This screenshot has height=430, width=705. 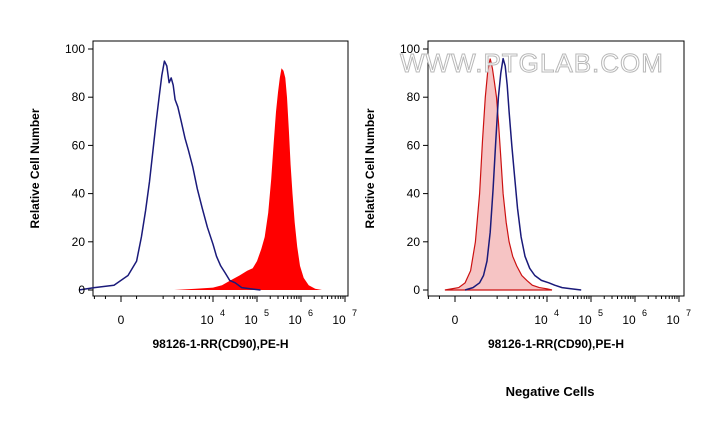 What do you see at coordinates (550, 391) in the screenshot?
I see `figure-caption: Negative Cells` at bounding box center [550, 391].